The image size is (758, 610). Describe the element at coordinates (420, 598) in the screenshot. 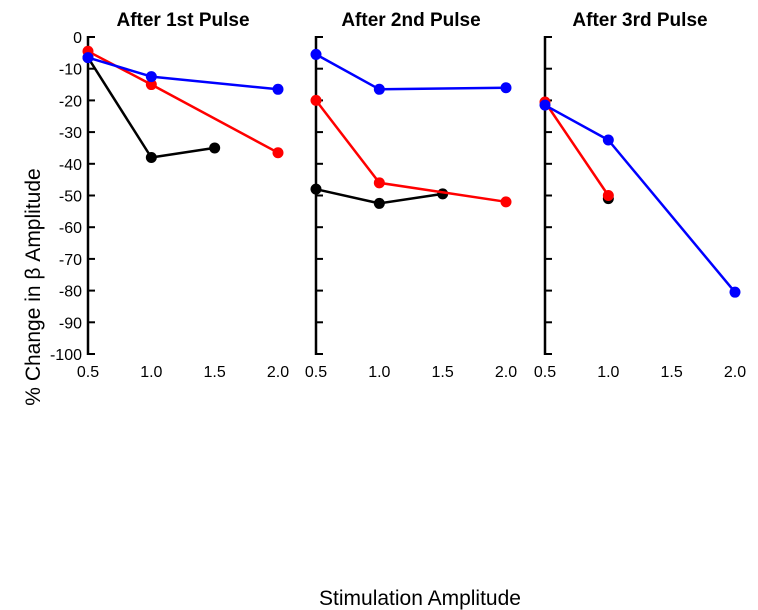

I see `x-axis-title: Stimulation Amplitude` at that location.